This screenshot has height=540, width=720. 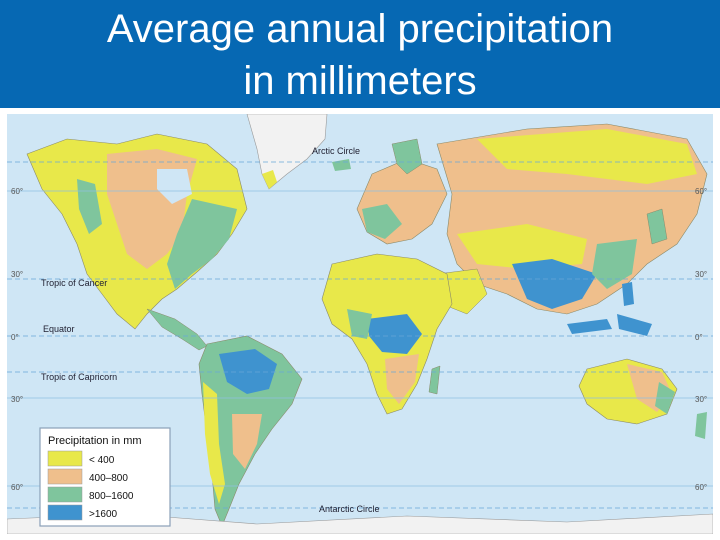 I want to click on deg-60n-right: 60°, so click(x=701, y=191).